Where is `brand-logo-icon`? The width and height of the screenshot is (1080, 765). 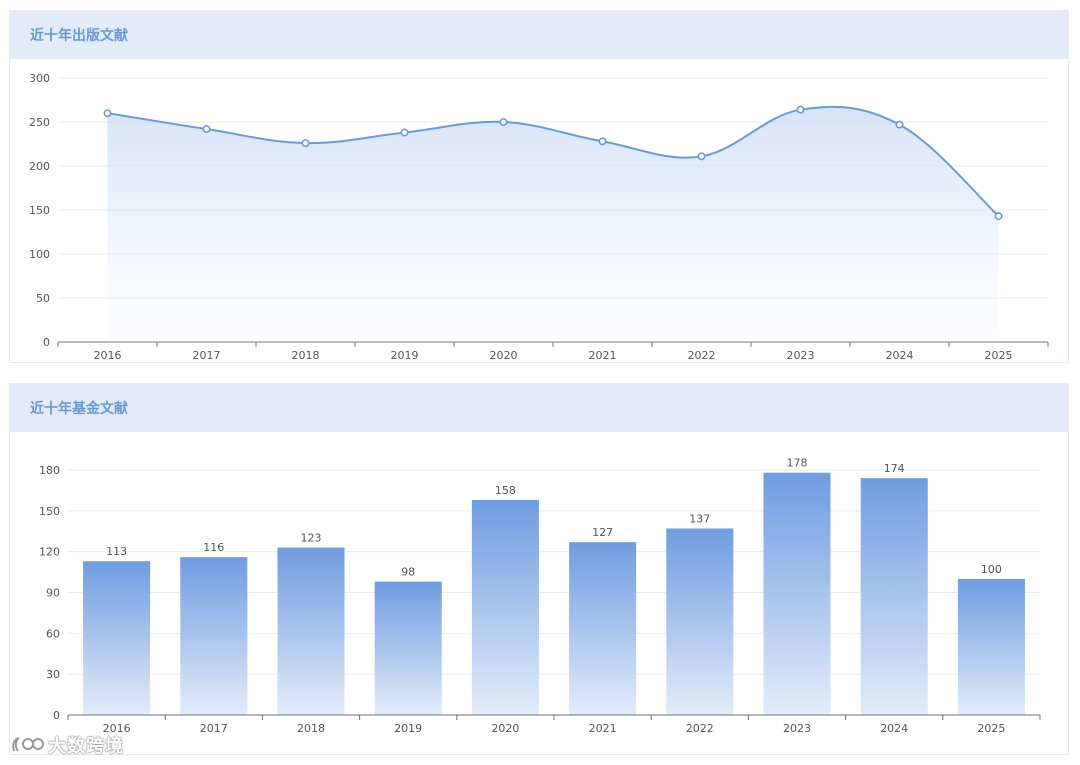
brand-logo-icon is located at coordinates (28, 744).